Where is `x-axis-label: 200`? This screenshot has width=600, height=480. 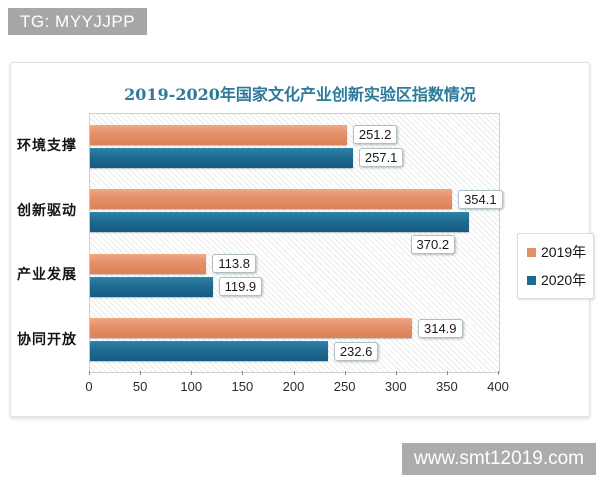 x-axis-label: 200 is located at coordinates (293, 386).